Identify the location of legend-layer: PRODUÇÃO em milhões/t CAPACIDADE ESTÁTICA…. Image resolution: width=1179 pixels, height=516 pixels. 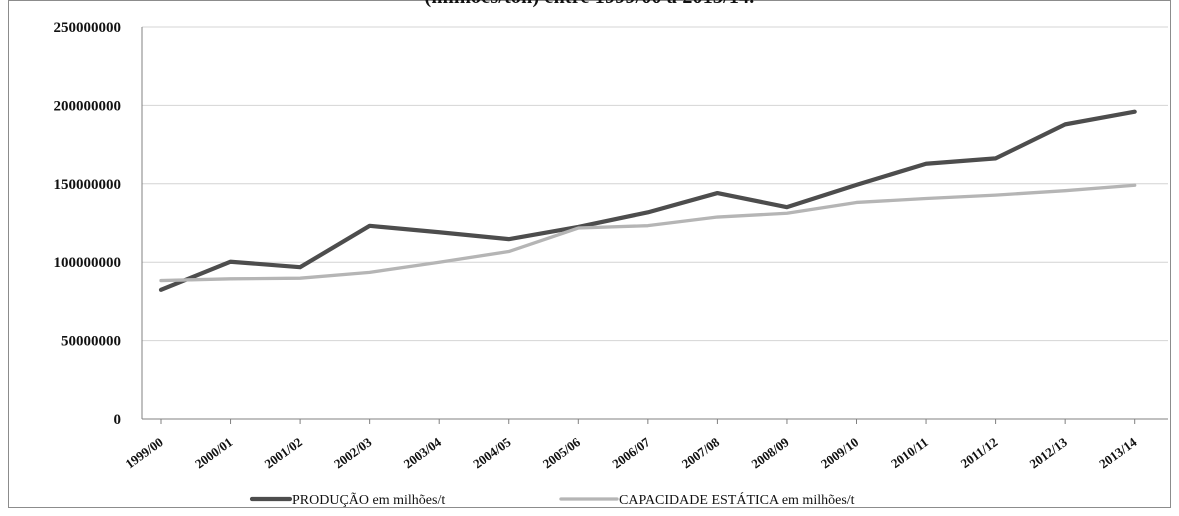
(552, 499).